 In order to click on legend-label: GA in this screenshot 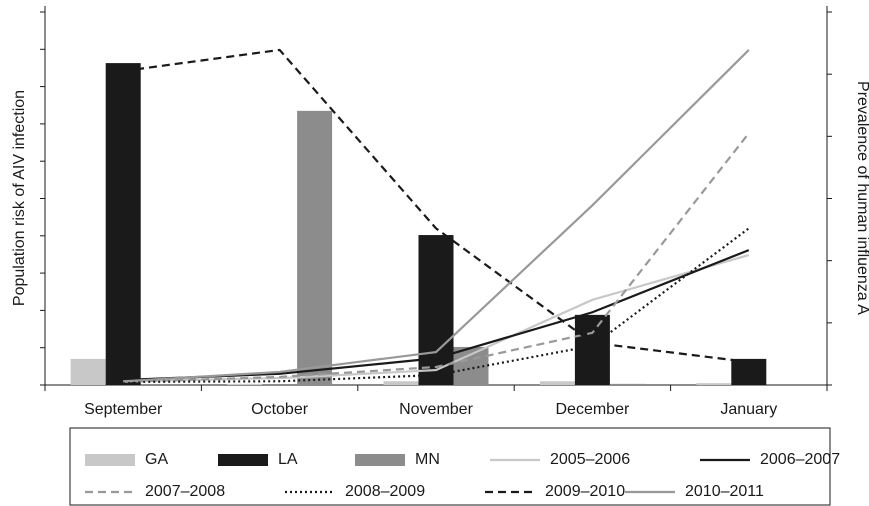, I will do `click(156, 459)`.